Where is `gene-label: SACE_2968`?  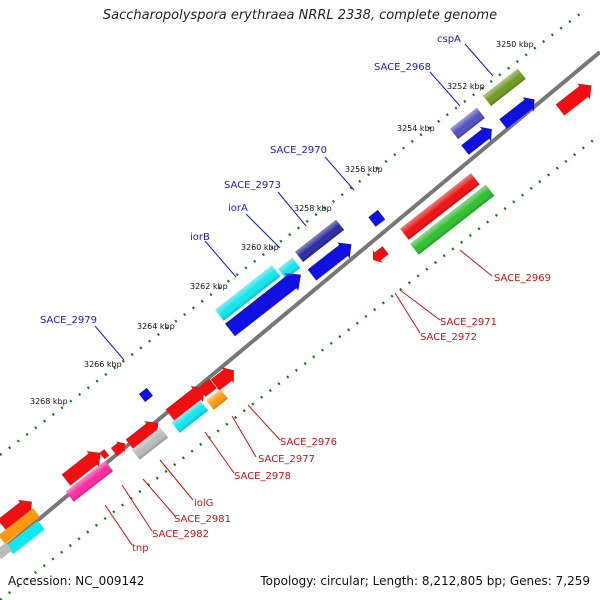 gene-label: SACE_2968 is located at coordinates (402, 67).